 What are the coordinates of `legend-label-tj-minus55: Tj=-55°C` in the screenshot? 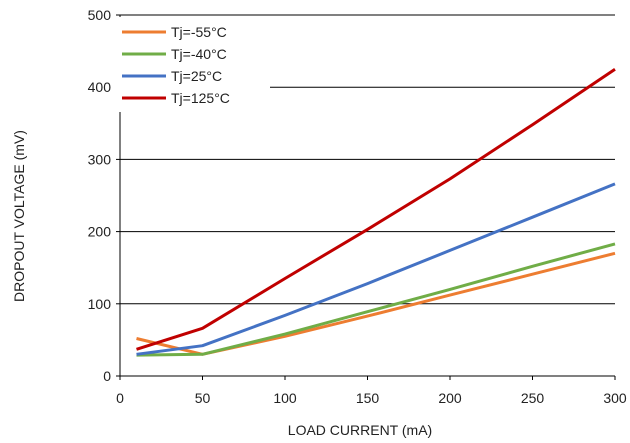 It's located at (199, 32).